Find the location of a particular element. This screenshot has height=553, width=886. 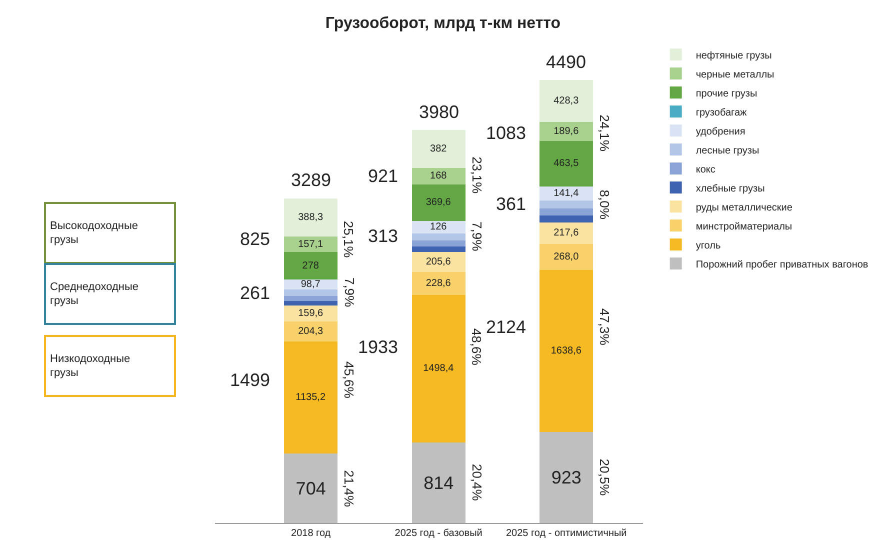

x-tick-label: 2025 год - оптимистичный is located at coordinates (566, 533).